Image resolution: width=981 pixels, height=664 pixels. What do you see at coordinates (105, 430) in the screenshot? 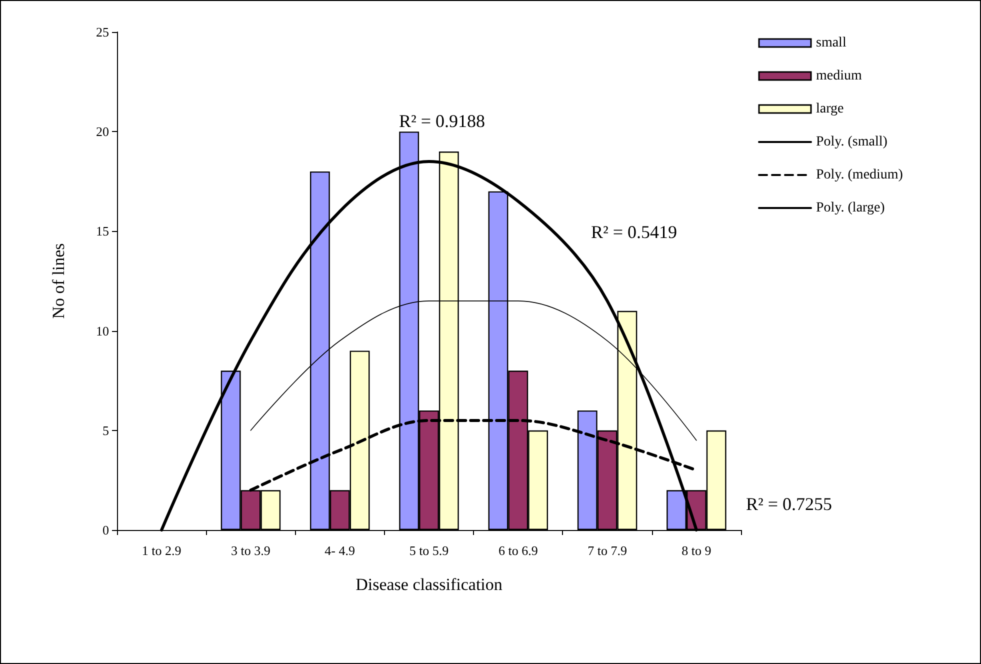
I see `y-tick-label: 5` at bounding box center [105, 430].